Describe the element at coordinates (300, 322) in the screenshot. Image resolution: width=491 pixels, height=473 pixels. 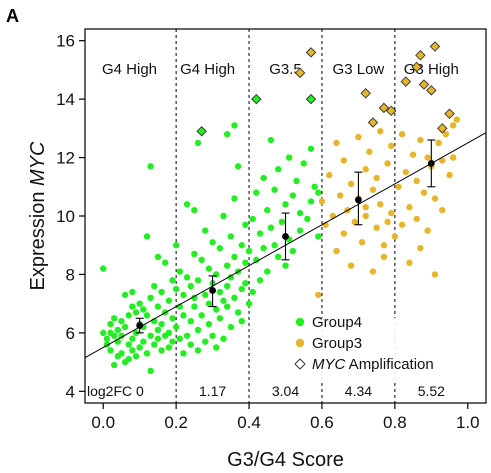
I see `legend-swatch` at that location.